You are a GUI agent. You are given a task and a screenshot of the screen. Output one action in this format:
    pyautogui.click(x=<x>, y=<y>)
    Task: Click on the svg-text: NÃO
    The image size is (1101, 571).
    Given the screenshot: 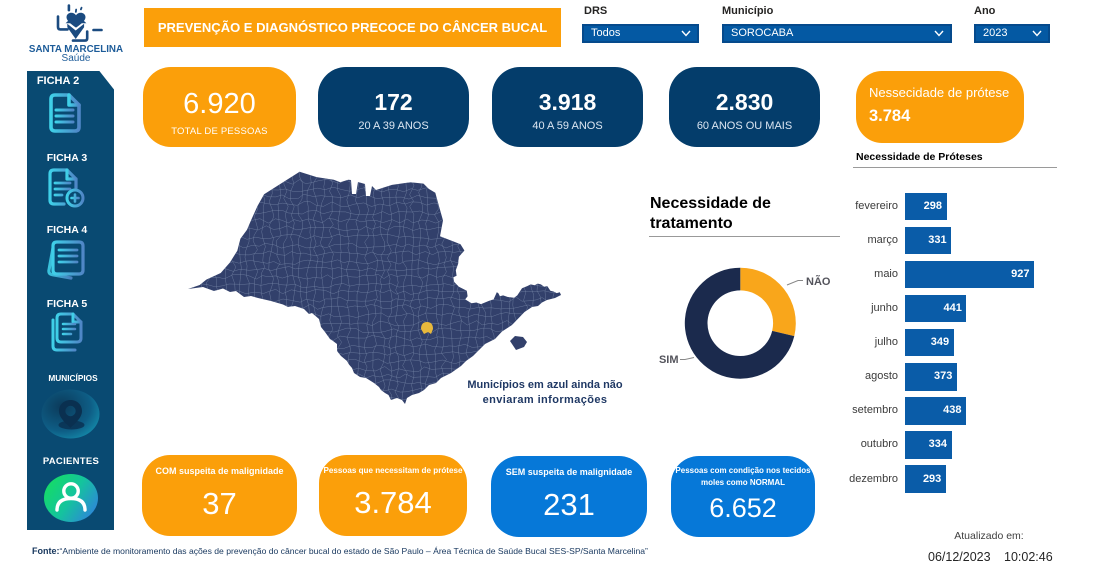 What is the action you would take?
    pyautogui.click(x=818, y=281)
    